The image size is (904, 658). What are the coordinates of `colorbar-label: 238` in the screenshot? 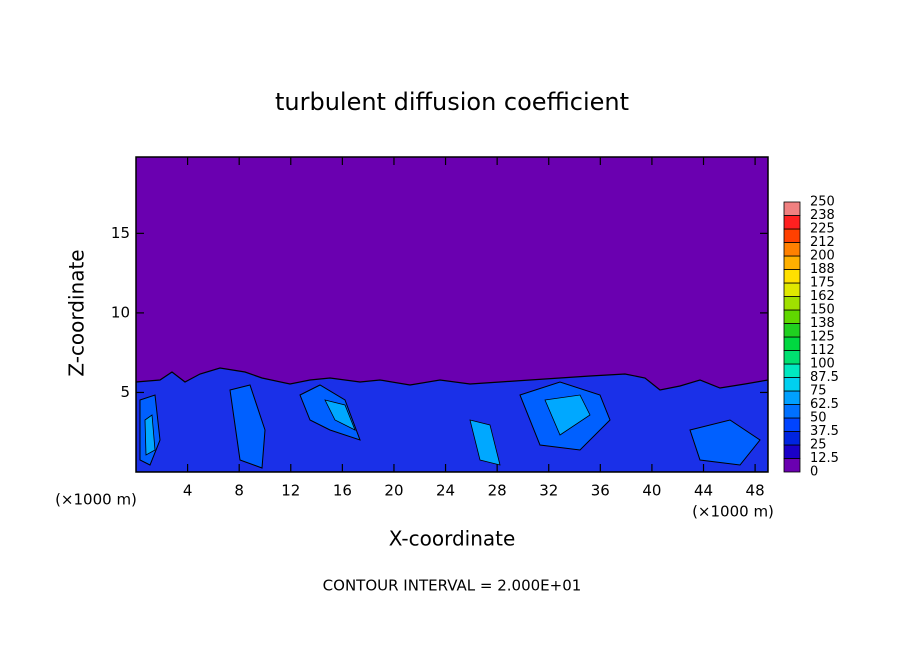 It's located at (822, 215).